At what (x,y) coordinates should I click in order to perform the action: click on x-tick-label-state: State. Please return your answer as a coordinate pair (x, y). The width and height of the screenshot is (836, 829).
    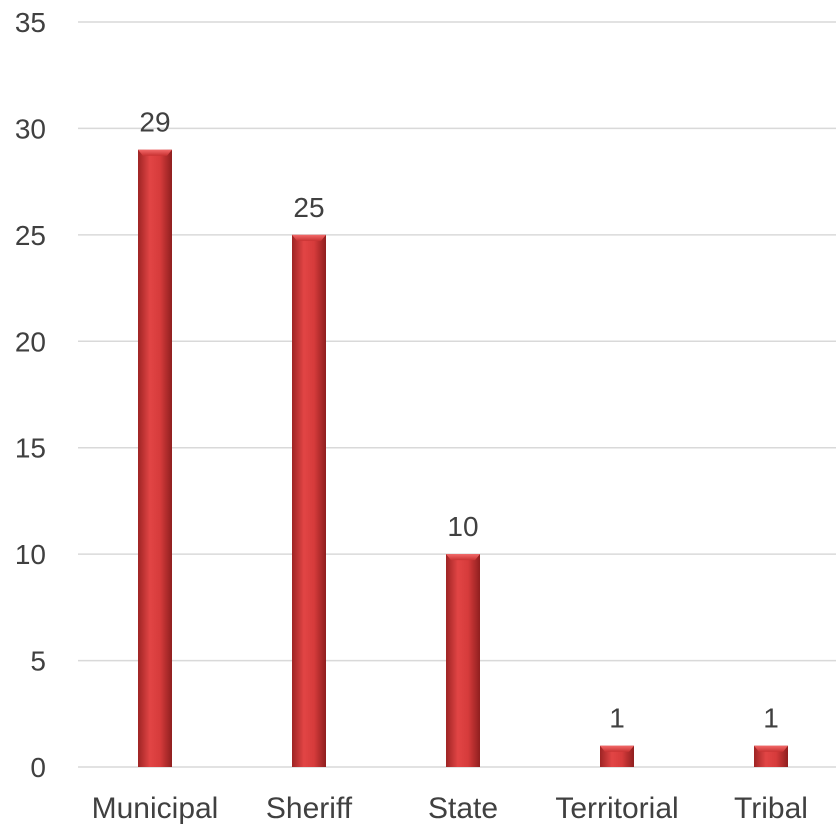
    Looking at the image, I should click on (463, 808).